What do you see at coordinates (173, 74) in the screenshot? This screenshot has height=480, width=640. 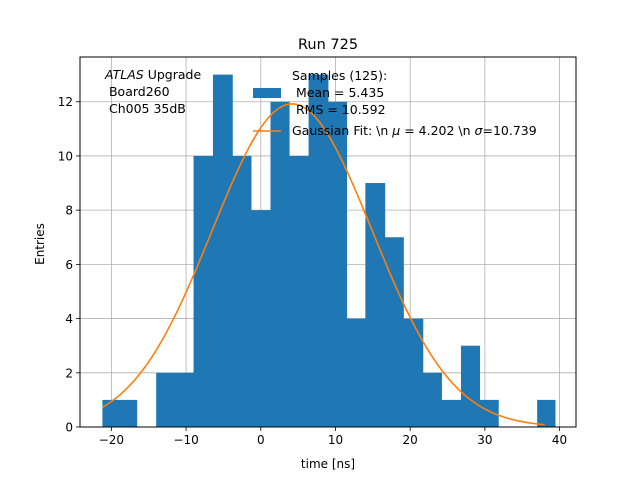 I see `upgrade-label: Upgrade` at bounding box center [173, 74].